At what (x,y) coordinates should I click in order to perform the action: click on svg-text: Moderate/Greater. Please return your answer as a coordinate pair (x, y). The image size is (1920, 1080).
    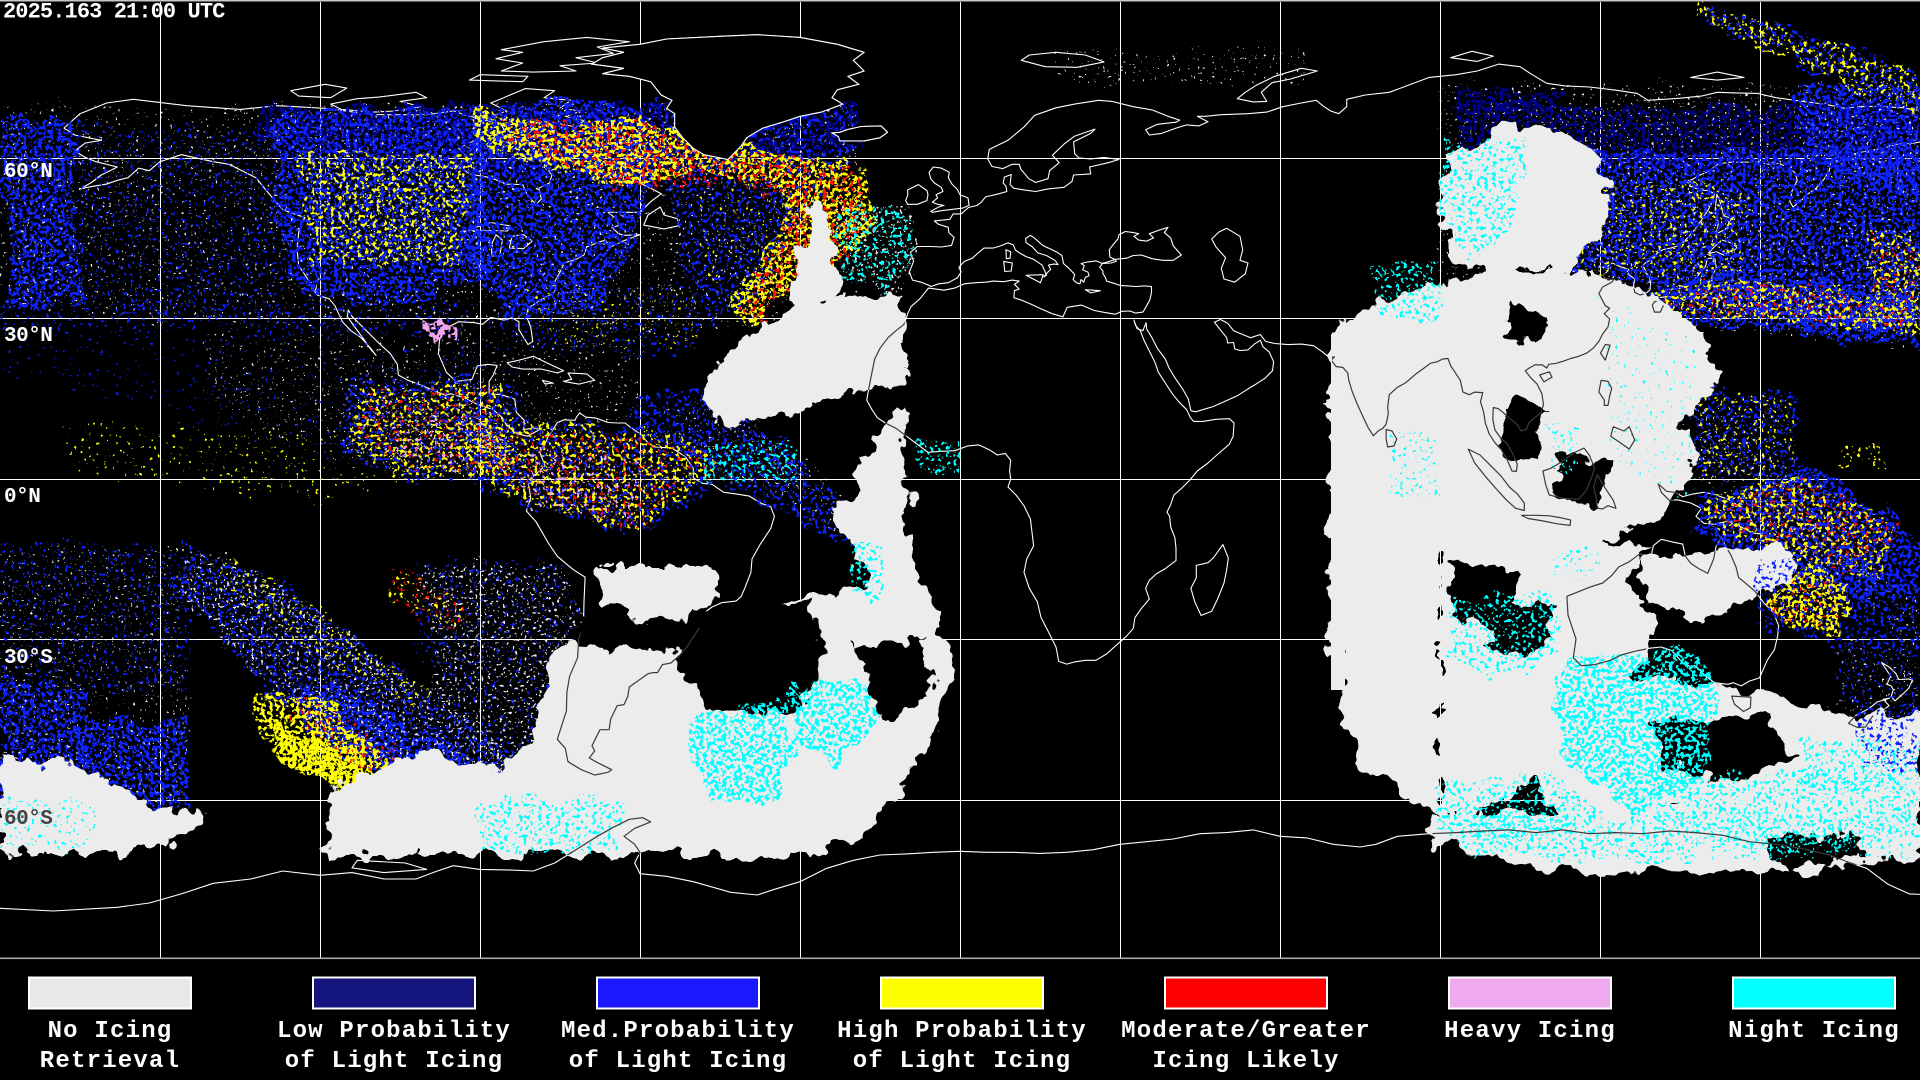
    Looking at the image, I should click on (1246, 1031).